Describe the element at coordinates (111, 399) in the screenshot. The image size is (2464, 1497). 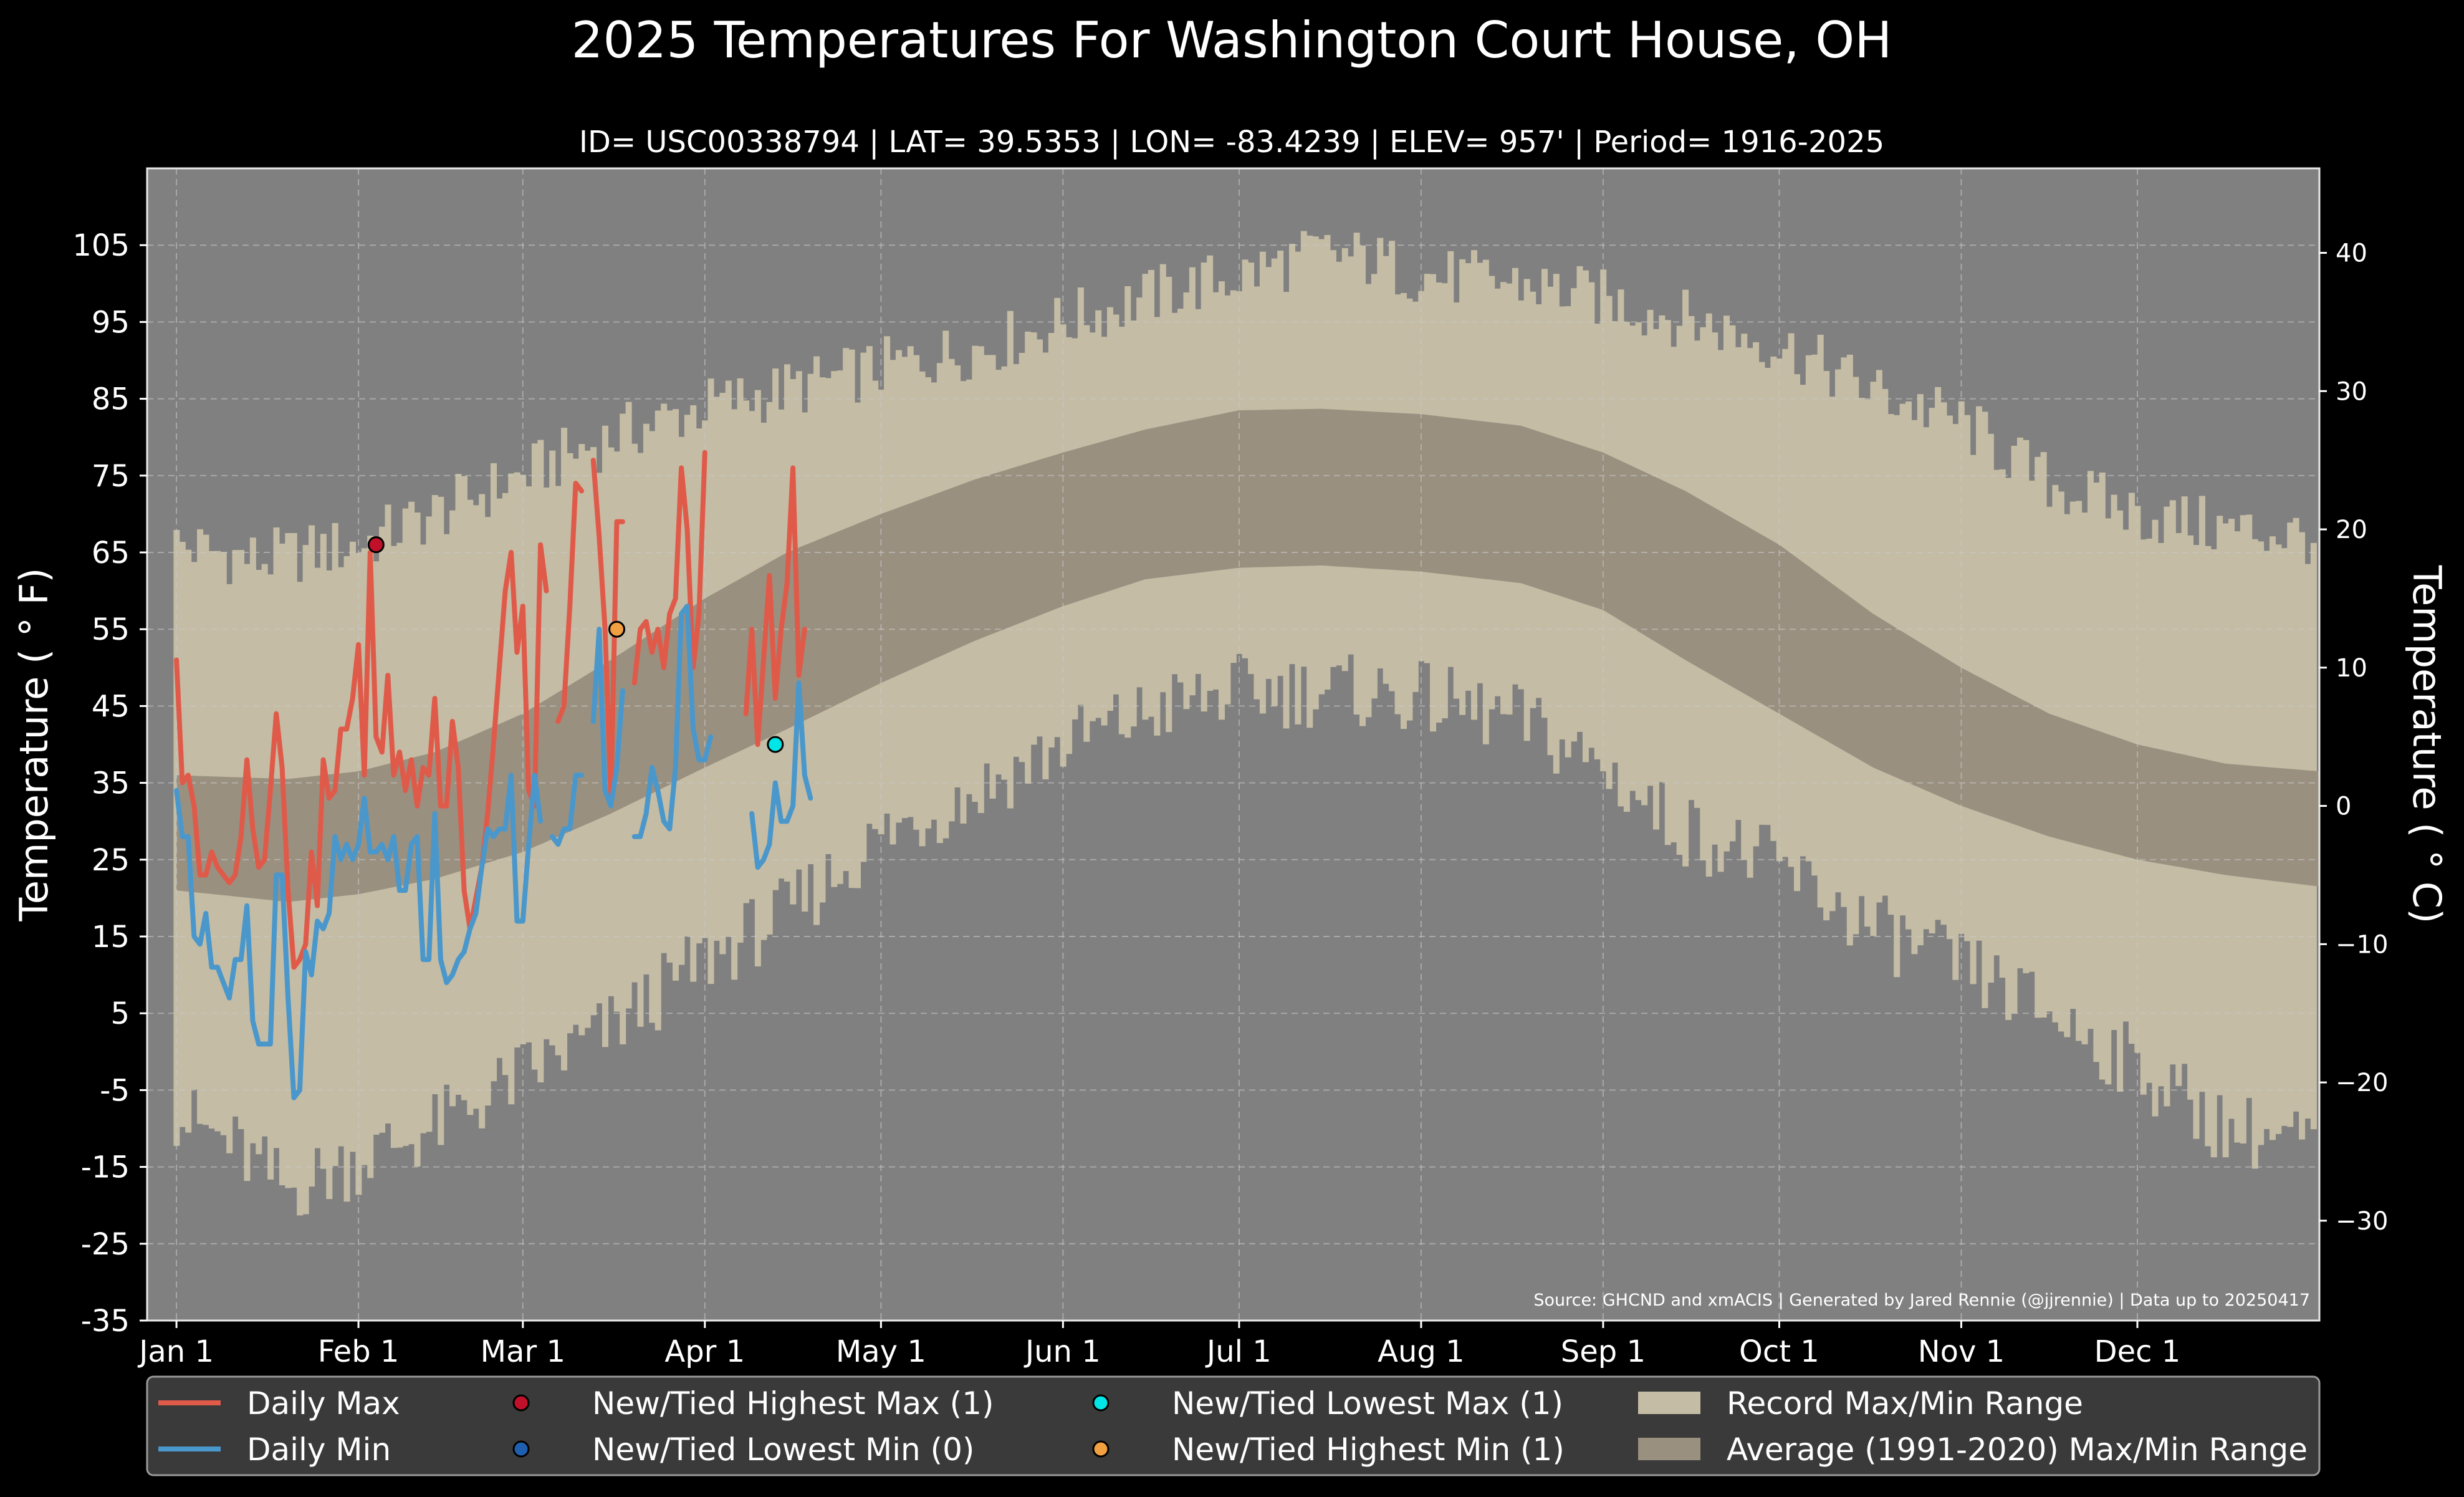
I see `y-tick-label: 85` at that location.